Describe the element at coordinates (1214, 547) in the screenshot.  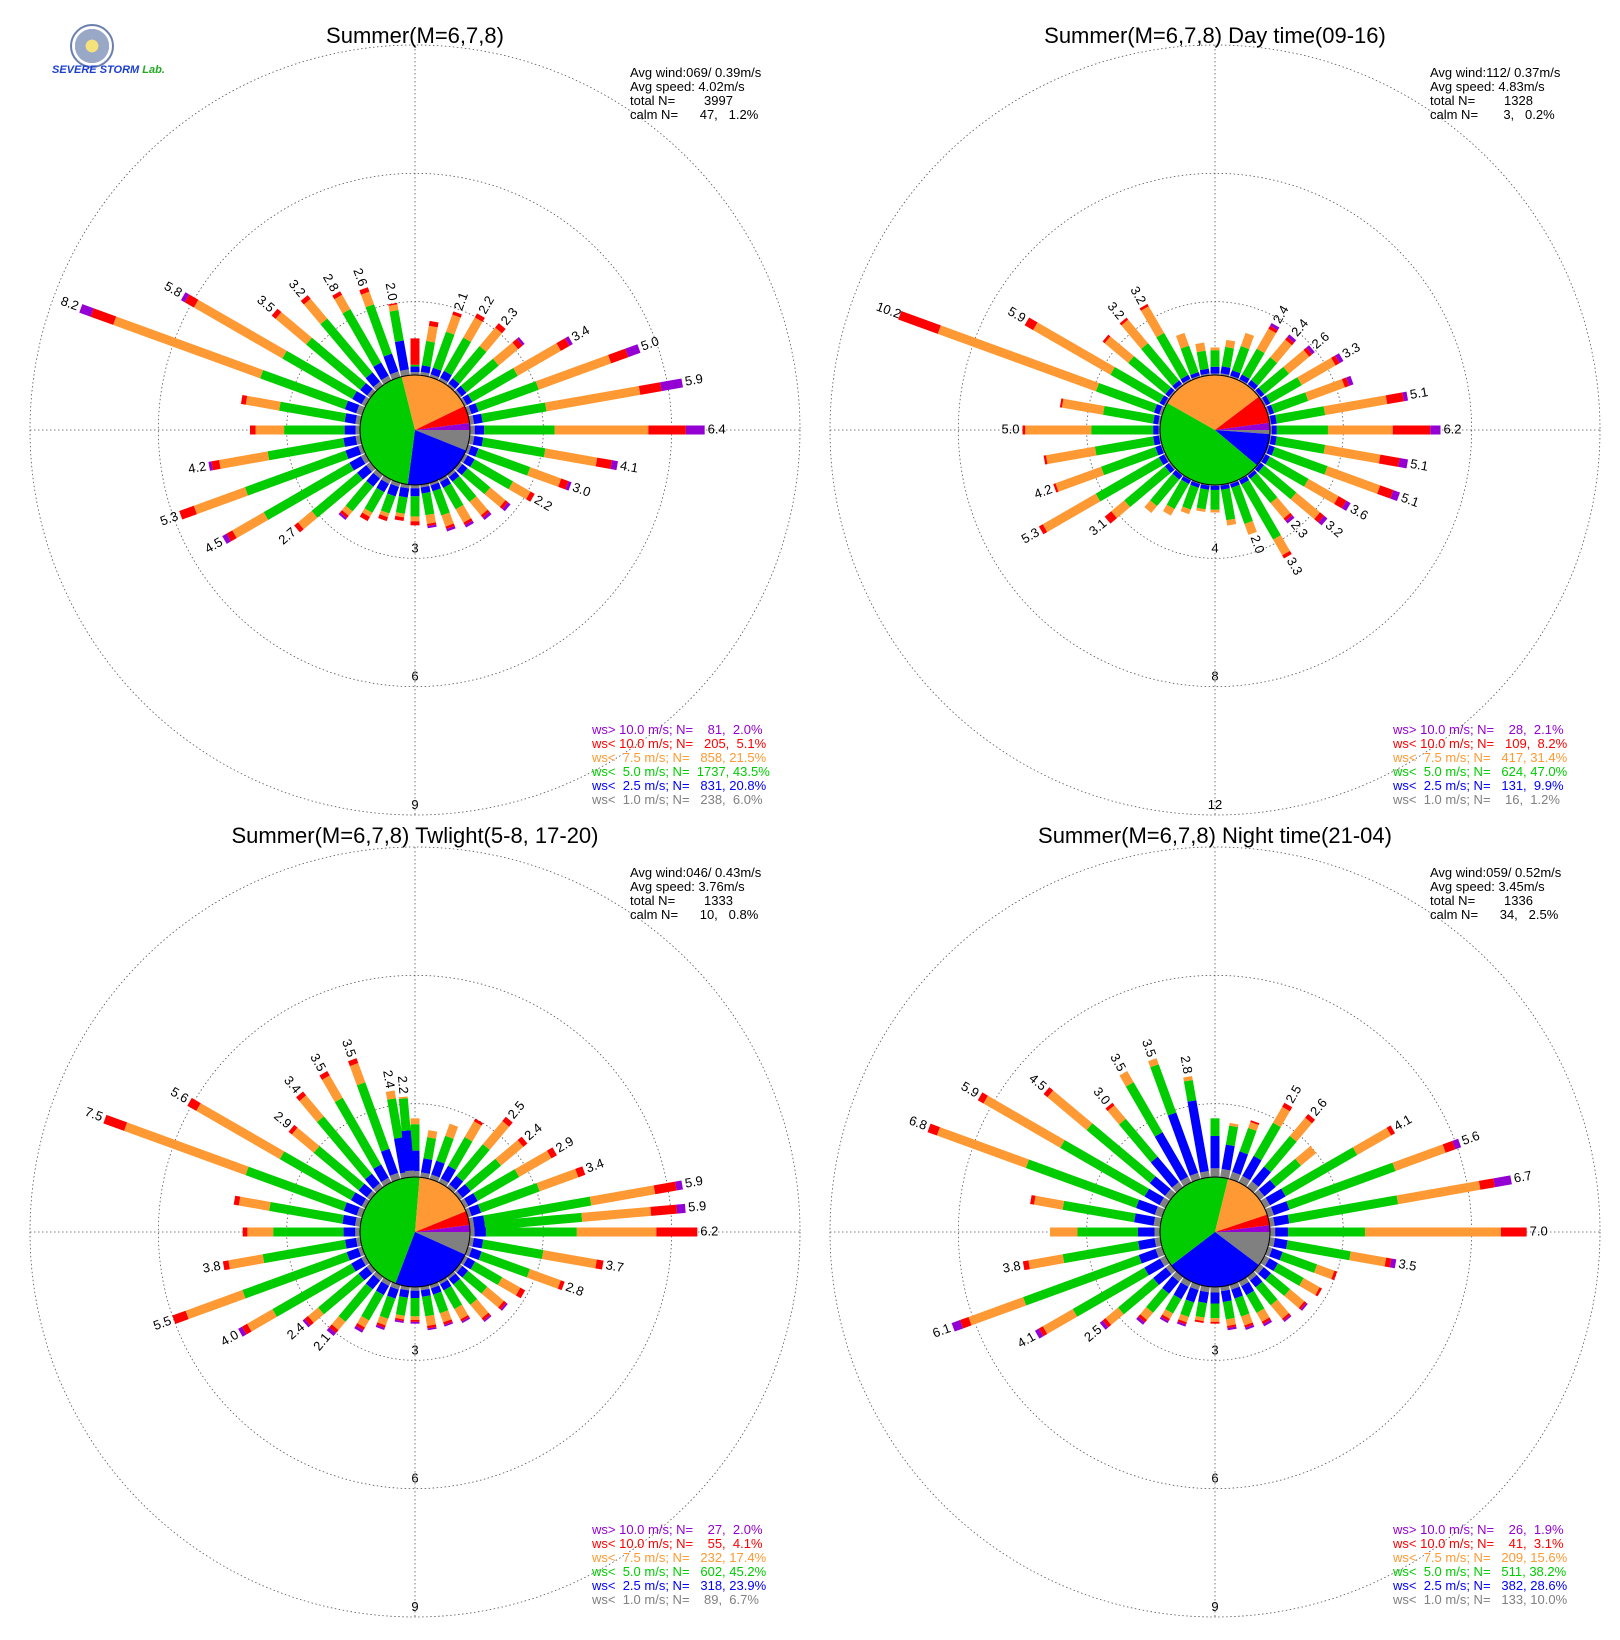
I see `ring-label: 4` at that location.